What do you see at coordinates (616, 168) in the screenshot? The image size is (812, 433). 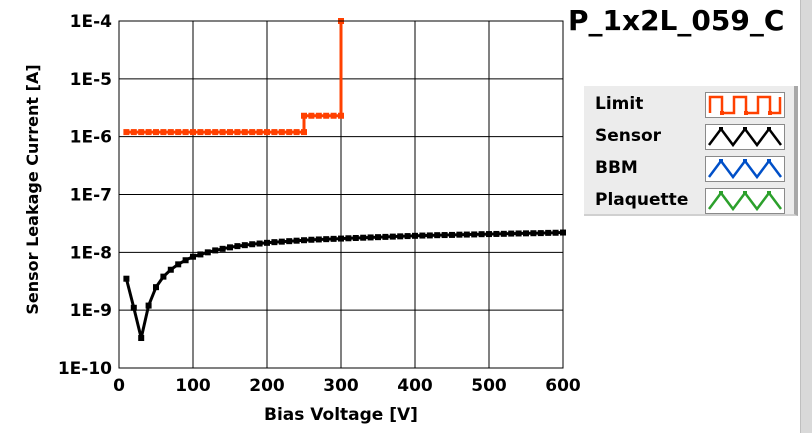 I see `legend-label: BBM` at bounding box center [616, 168].